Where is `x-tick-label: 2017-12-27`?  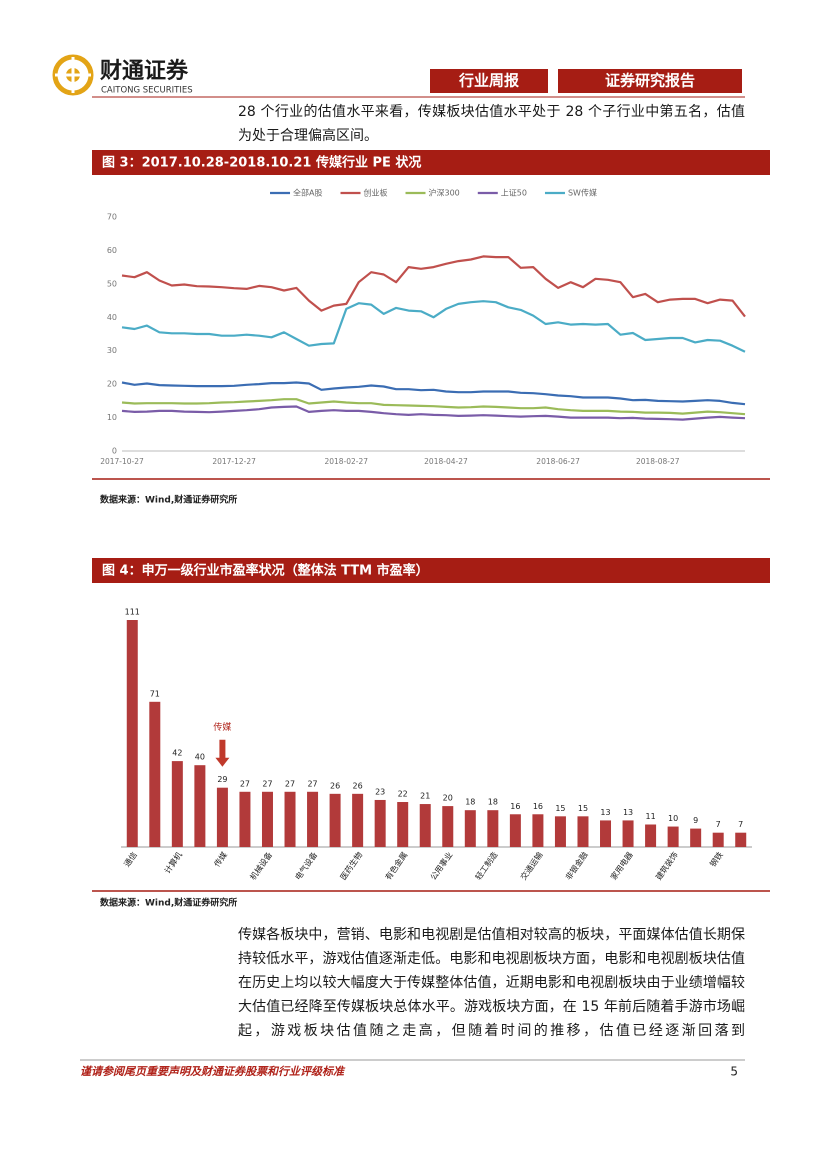
x-tick-label: 2017-12-27 is located at coordinates (234, 461).